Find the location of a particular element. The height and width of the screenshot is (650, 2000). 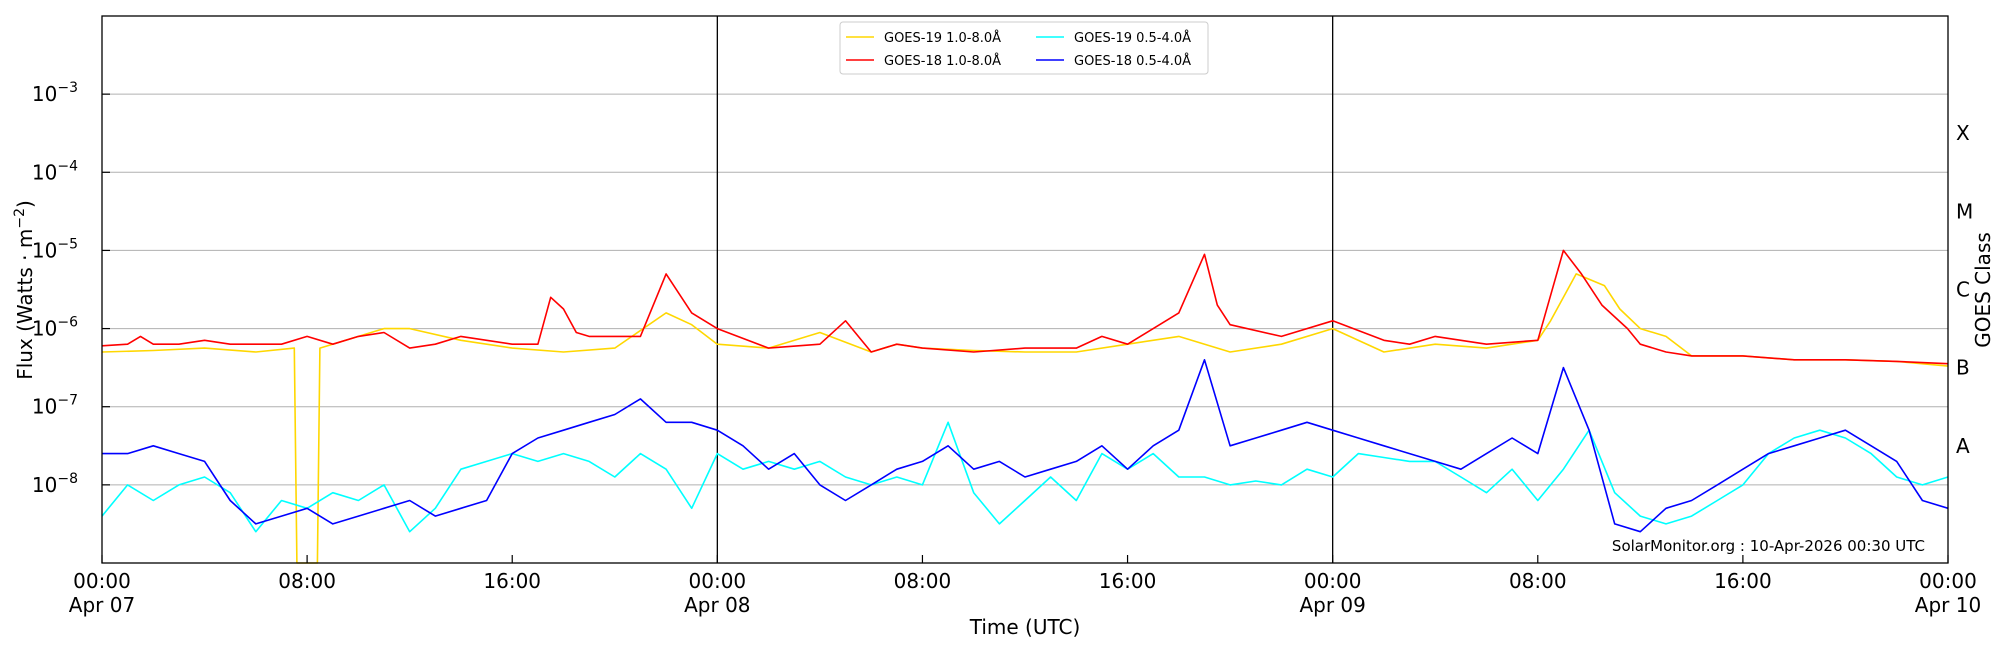

x-tick-label-2: 16:00 is located at coordinates (512, 581).